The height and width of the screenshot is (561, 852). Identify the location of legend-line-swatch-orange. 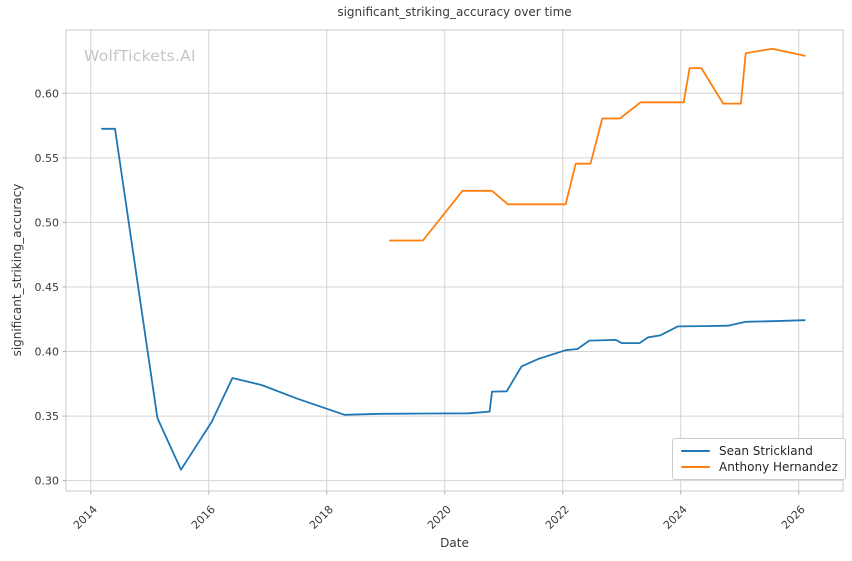
(695, 467).